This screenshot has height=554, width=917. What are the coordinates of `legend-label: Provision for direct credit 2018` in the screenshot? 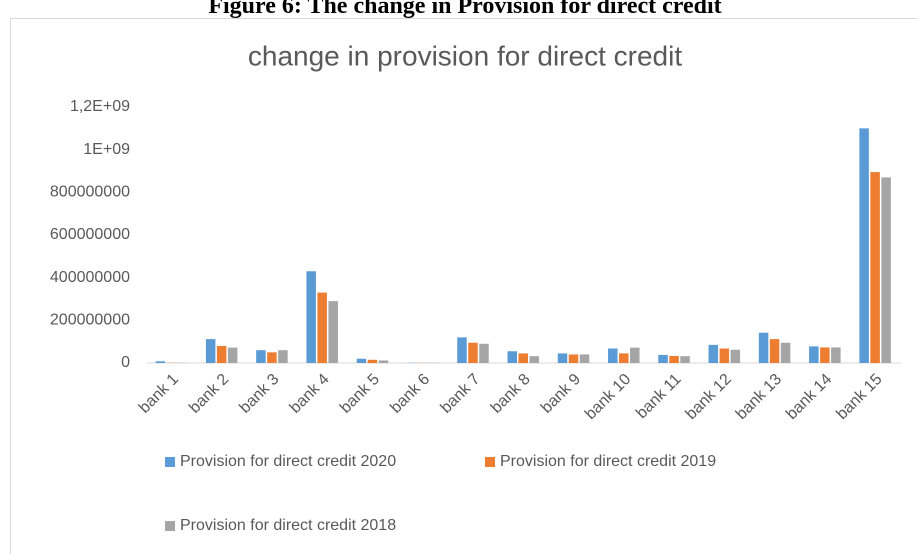 It's located at (288, 525).